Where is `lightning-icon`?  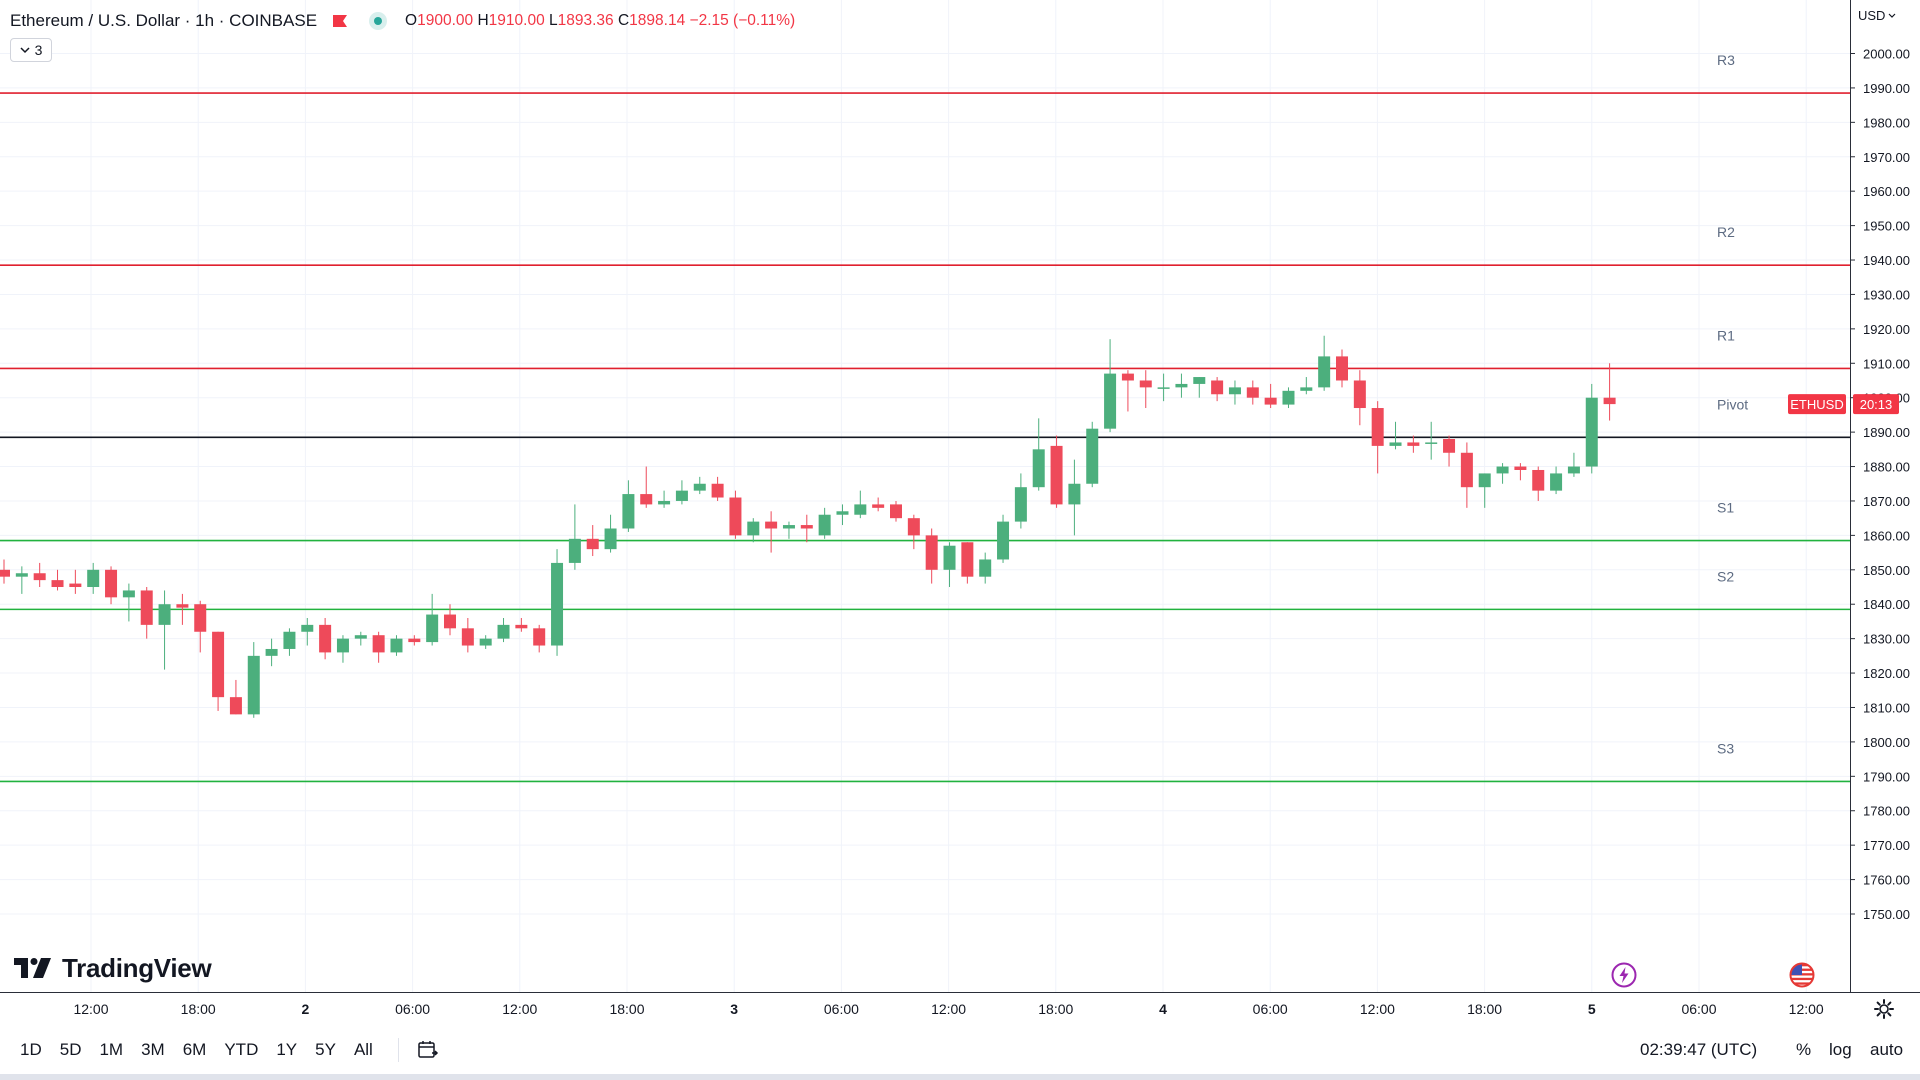
lightning-icon is located at coordinates (1624, 975).